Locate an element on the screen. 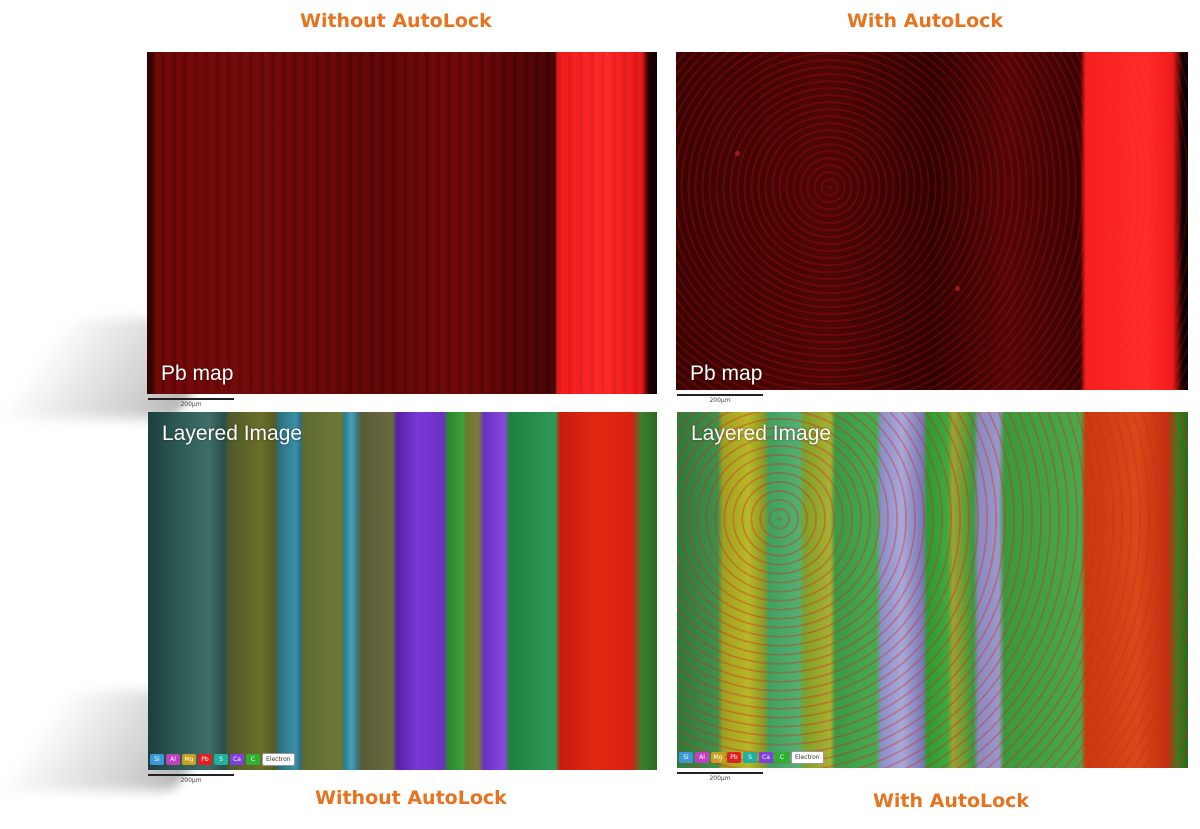 This screenshot has height=829, width=1200. title-with-autolock-top: With AutoLock is located at coordinates (925, 21).